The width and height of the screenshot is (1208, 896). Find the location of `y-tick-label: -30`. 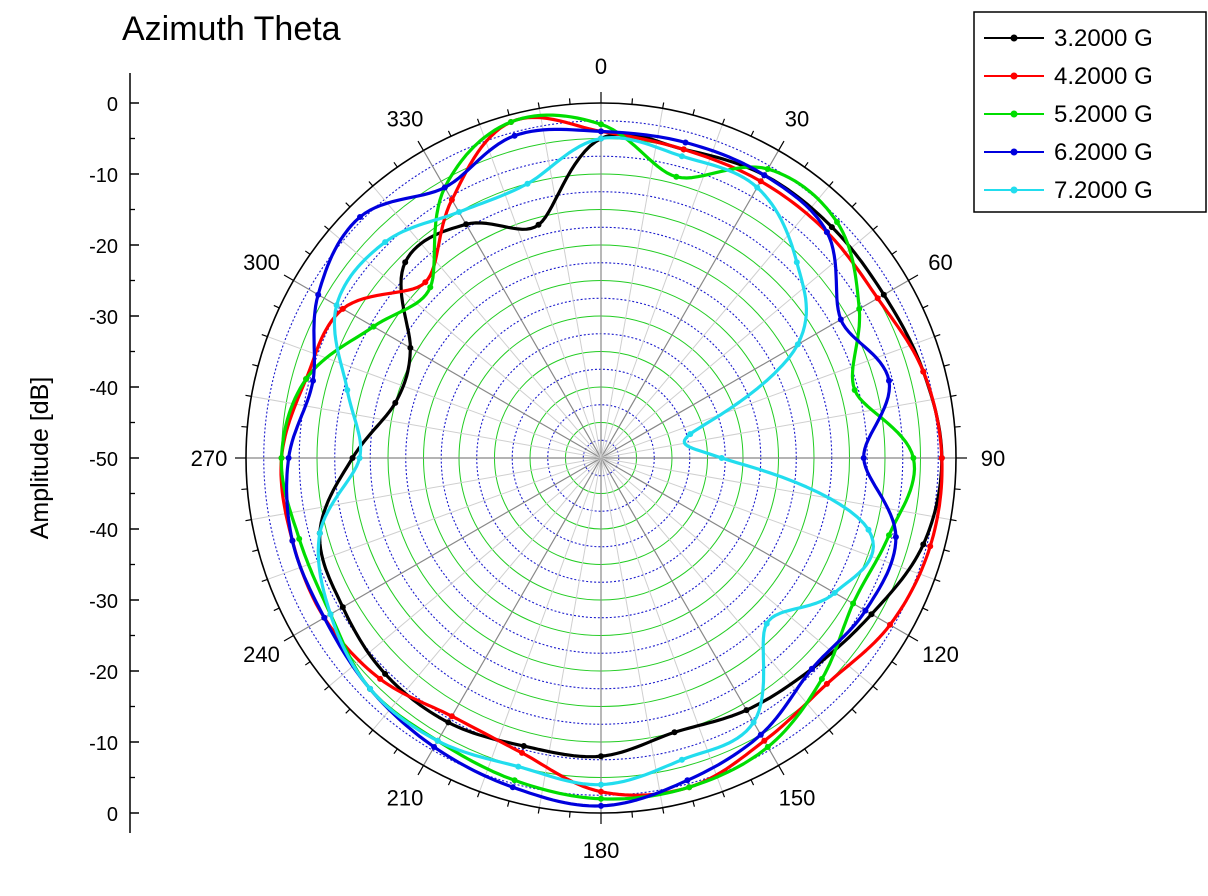

y-tick-label: -30 is located at coordinates (103, 318).